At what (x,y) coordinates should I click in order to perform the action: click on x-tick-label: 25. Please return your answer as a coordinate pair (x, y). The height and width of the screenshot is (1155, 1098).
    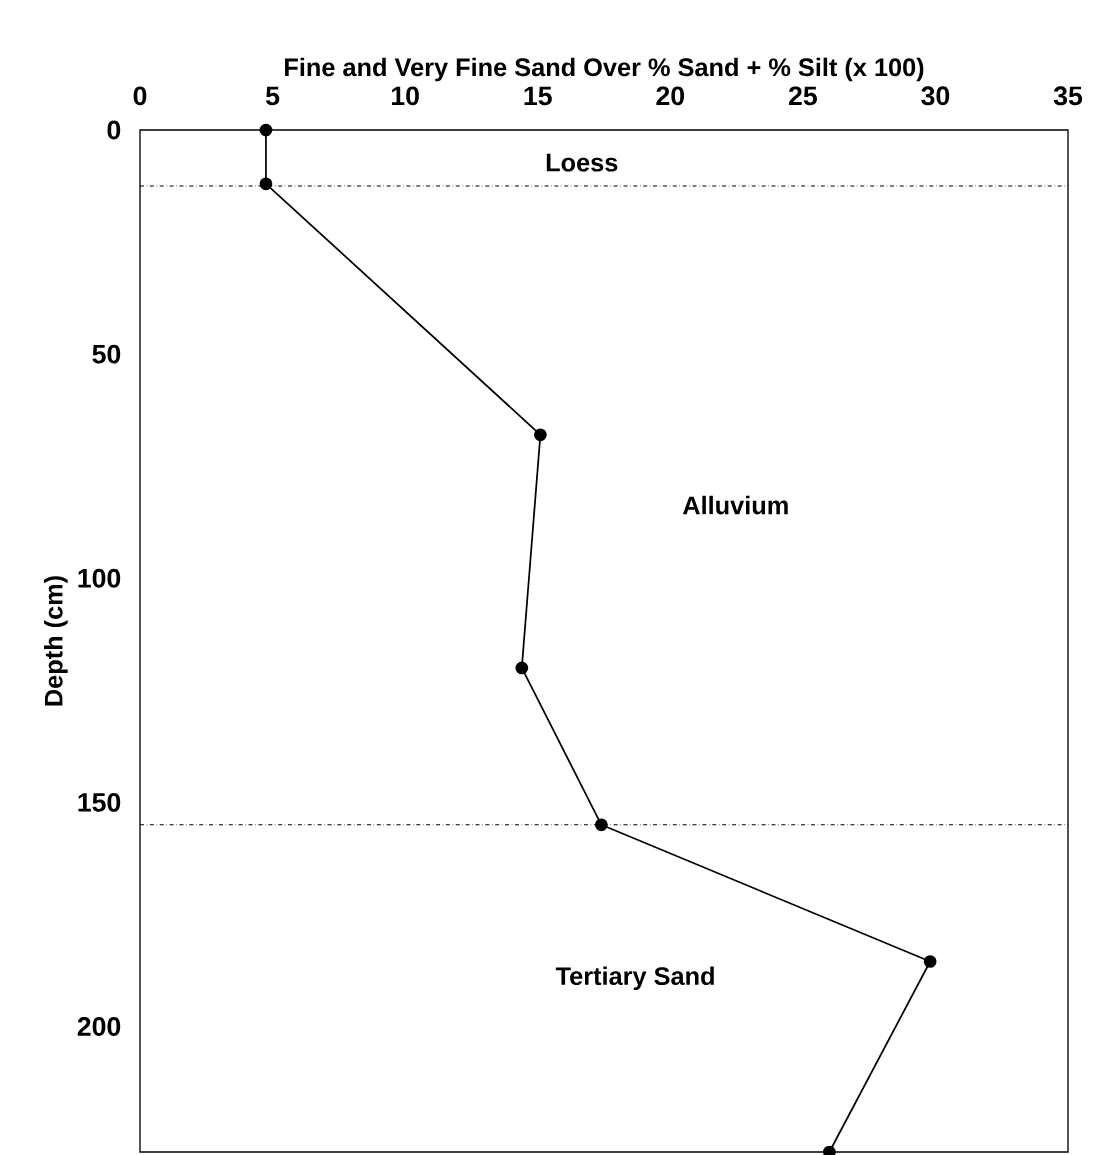
    Looking at the image, I should click on (802, 96).